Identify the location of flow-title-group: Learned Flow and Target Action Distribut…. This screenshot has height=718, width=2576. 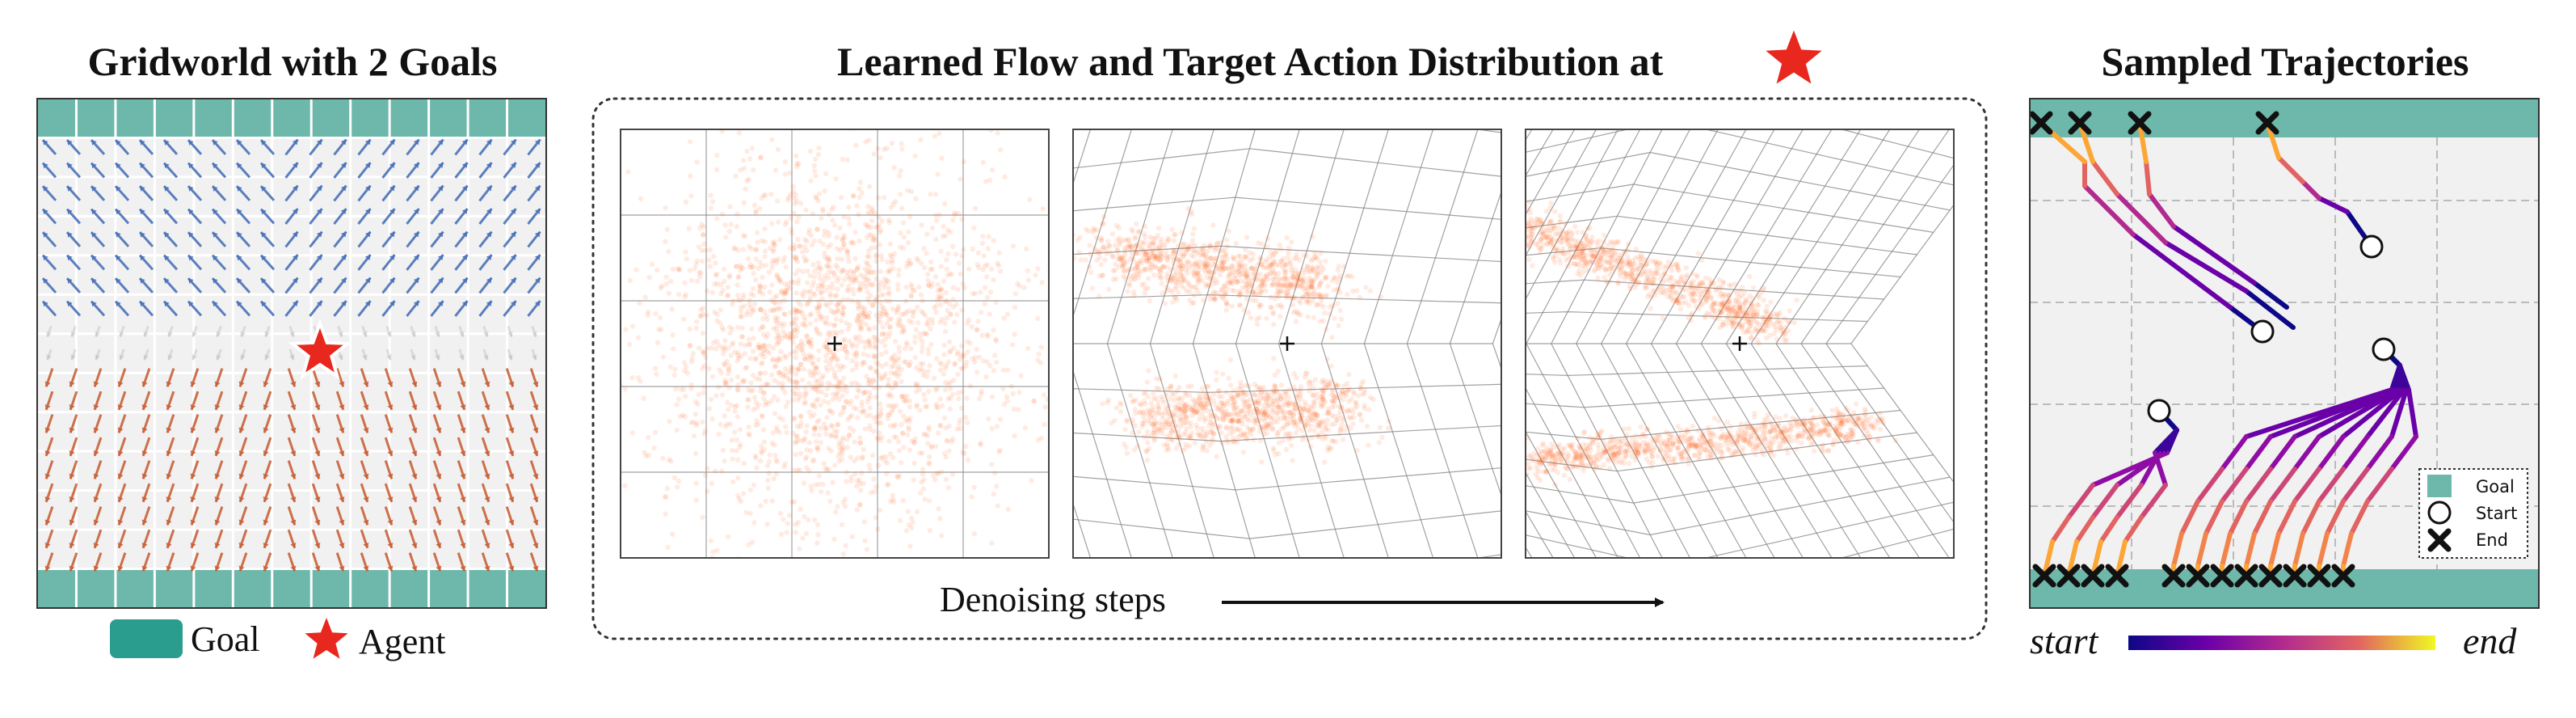
(1334, 56).